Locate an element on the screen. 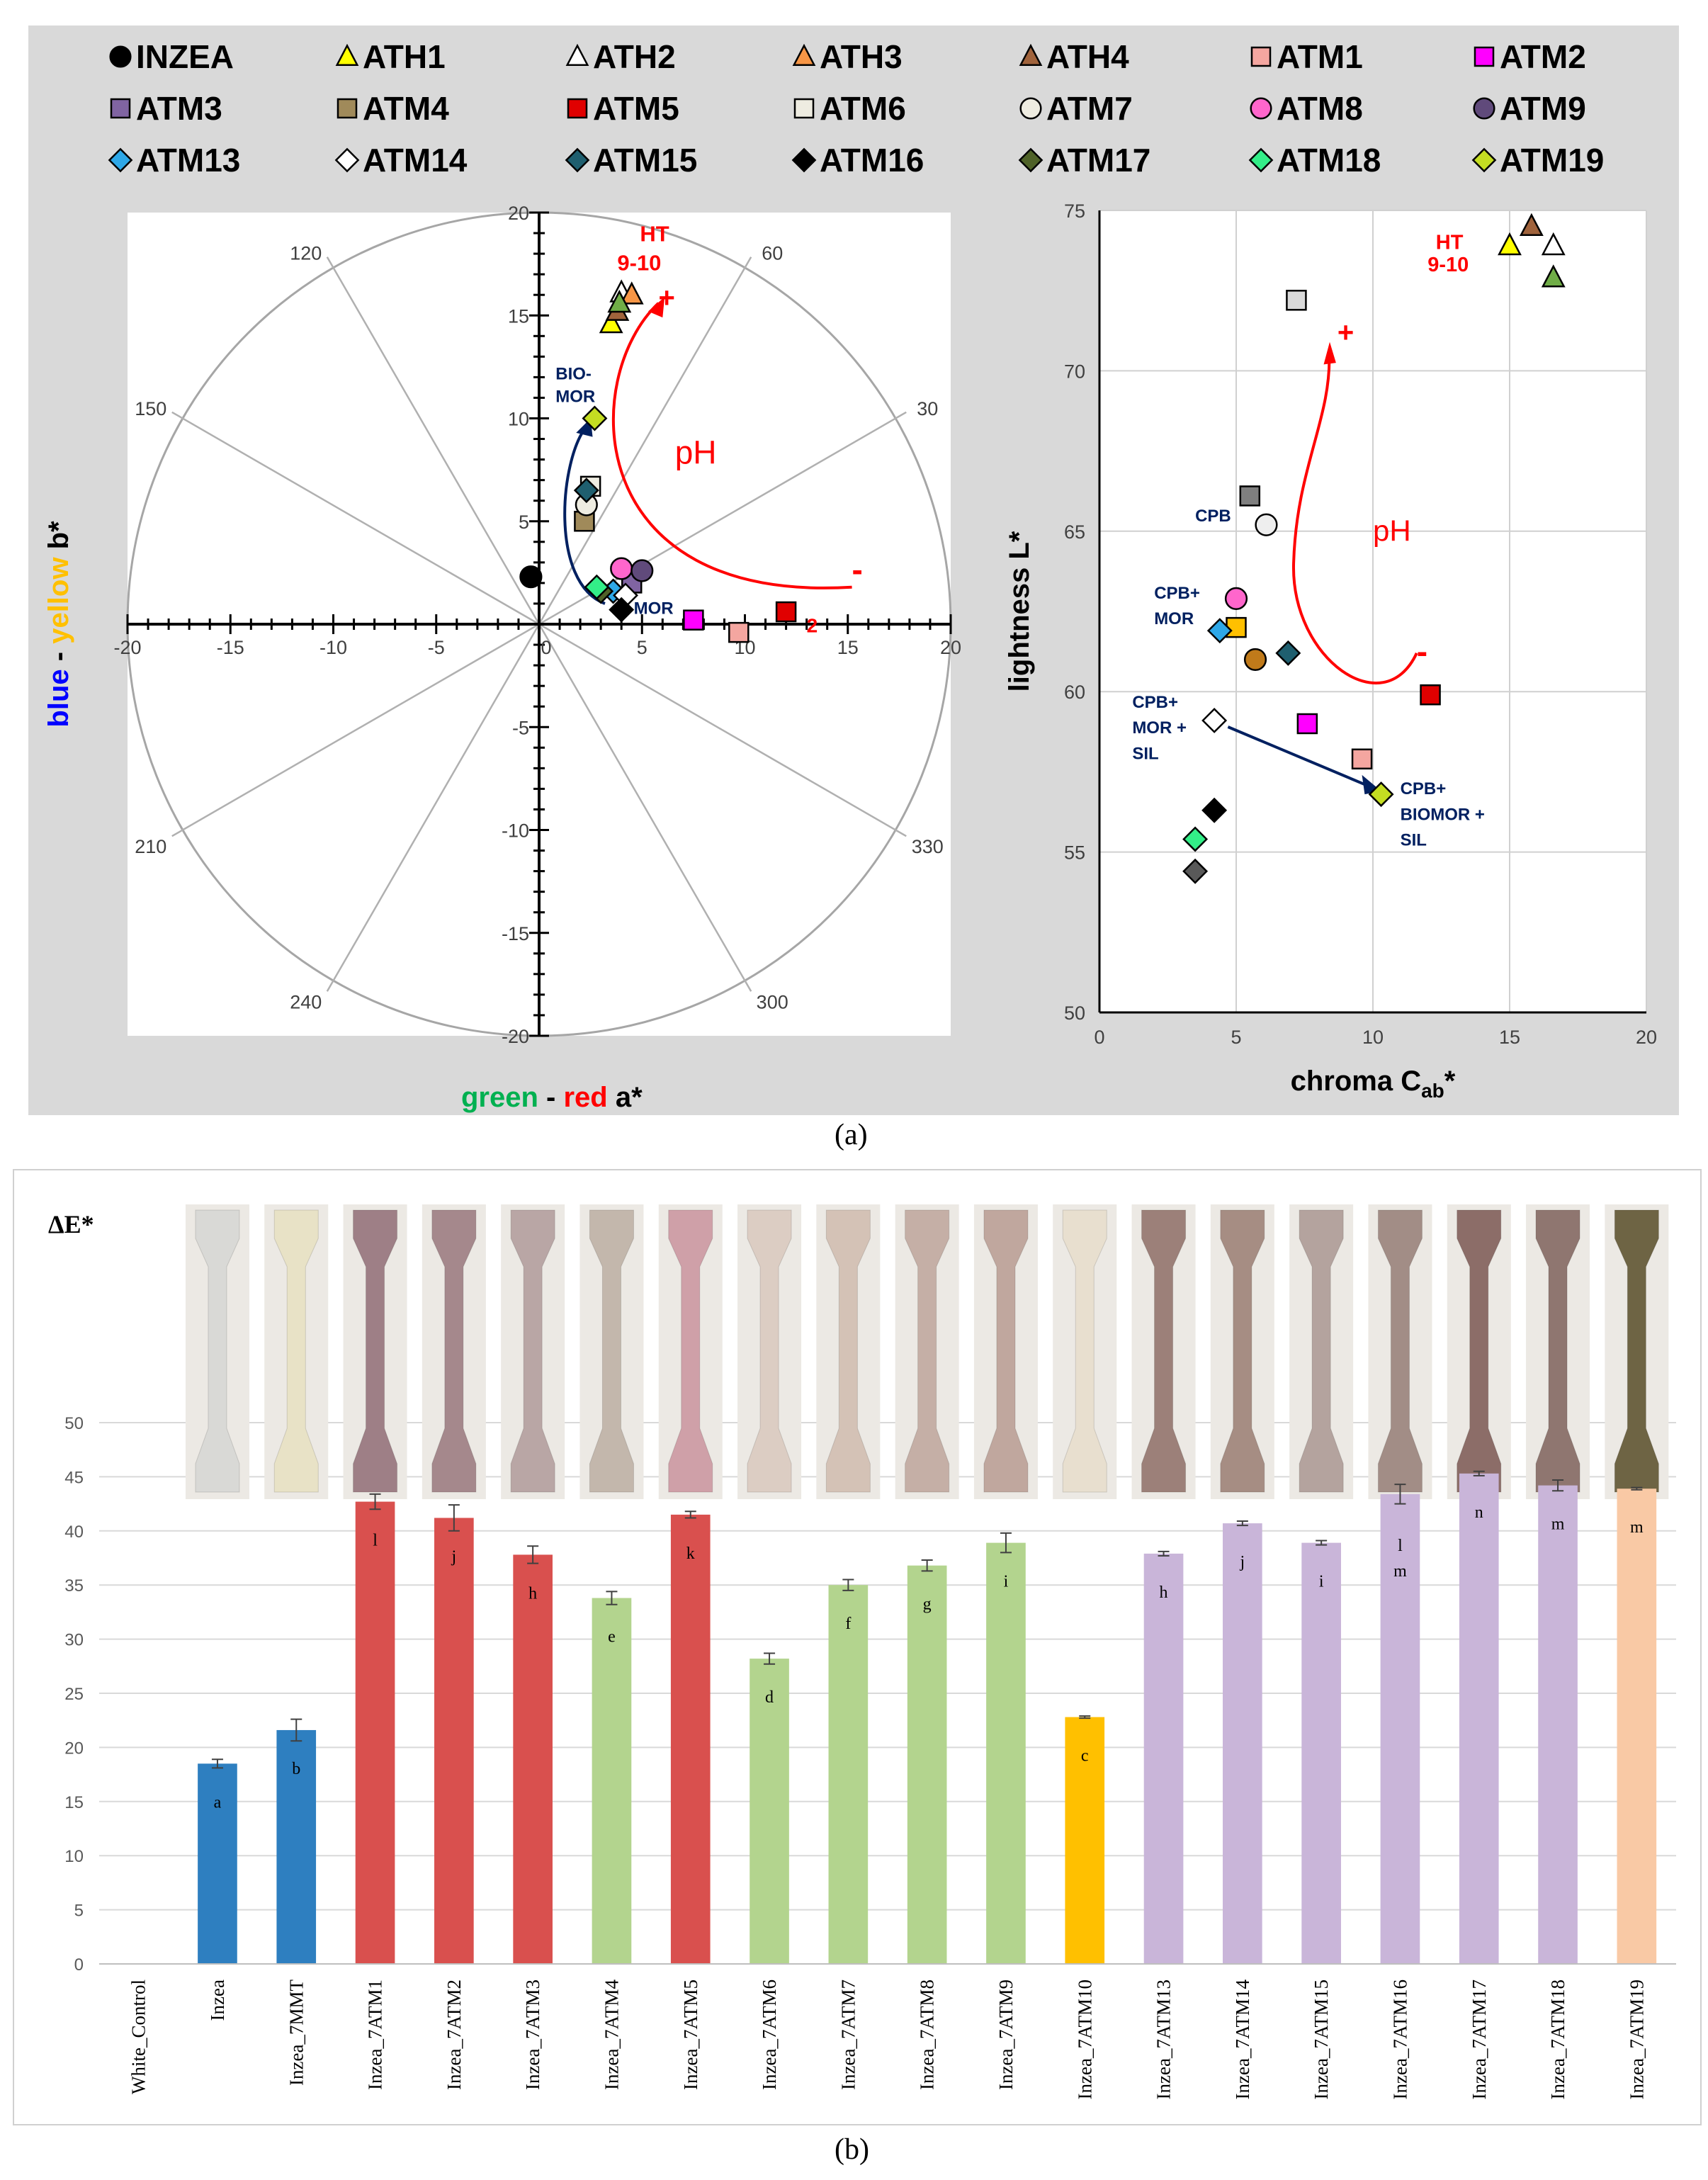 This screenshot has width=1708, height=2180. mor-label: MOR is located at coordinates (654, 608).